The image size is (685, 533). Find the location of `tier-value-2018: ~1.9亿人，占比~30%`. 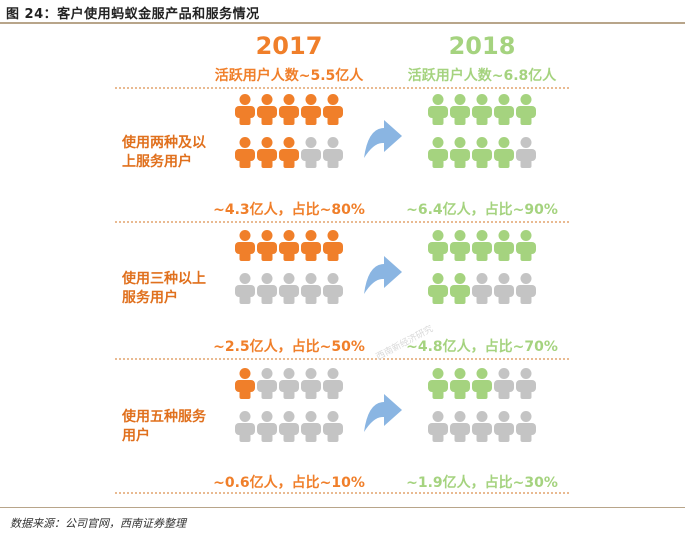

tier-value-2018: ~1.9亿人，占比~30% is located at coordinates (482, 482).